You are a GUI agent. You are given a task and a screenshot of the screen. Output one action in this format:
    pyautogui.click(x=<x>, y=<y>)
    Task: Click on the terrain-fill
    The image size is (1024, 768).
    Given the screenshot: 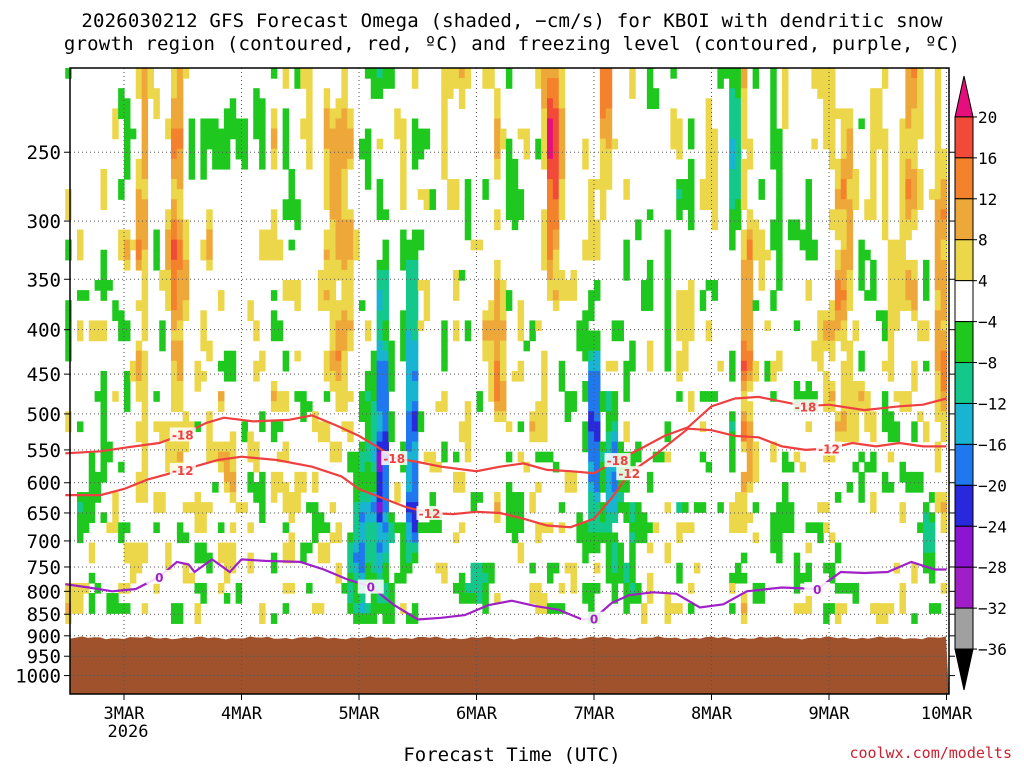 What is the action you would take?
    pyautogui.click(x=509, y=665)
    